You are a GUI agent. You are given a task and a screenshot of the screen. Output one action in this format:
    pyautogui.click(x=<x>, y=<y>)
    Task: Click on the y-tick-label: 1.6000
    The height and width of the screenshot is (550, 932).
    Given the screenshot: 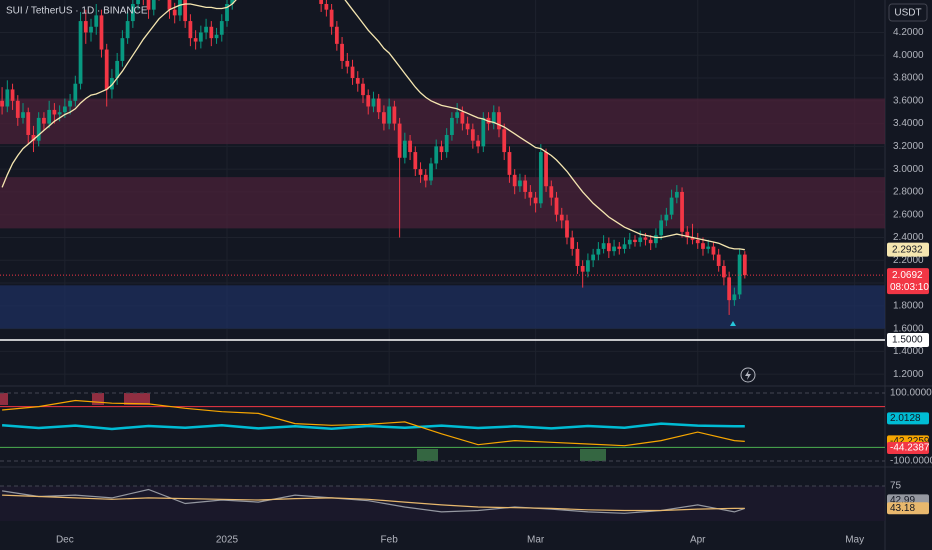 What is the action you would take?
    pyautogui.click(x=908, y=328)
    